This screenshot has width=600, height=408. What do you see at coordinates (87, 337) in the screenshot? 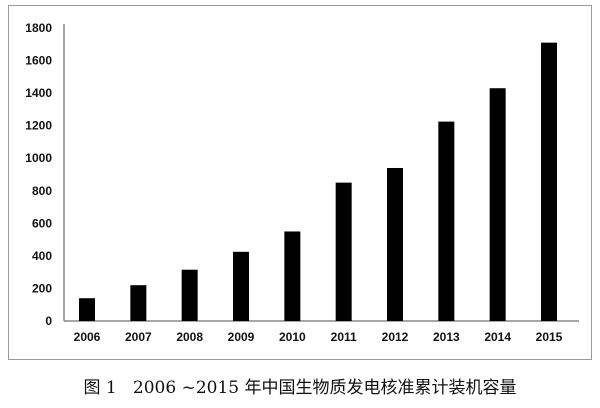
I see `x-tick-label: 2006` at bounding box center [87, 337].